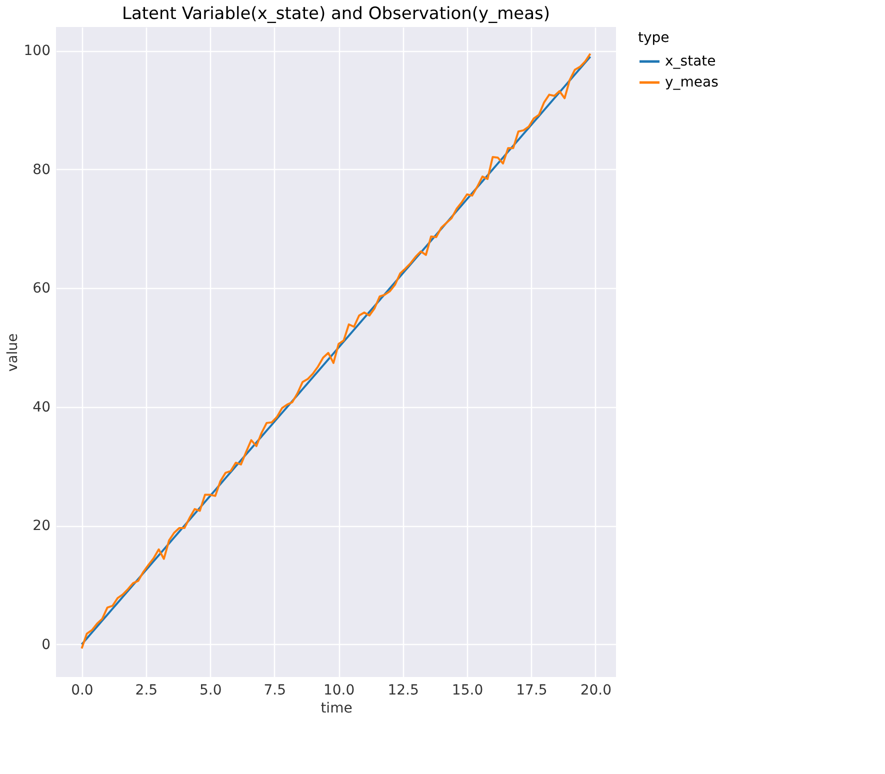 Image resolution: width=885 pixels, height=774 pixels. Describe the element at coordinates (41, 407) in the screenshot. I see `y-tick-label: 40` at that location.